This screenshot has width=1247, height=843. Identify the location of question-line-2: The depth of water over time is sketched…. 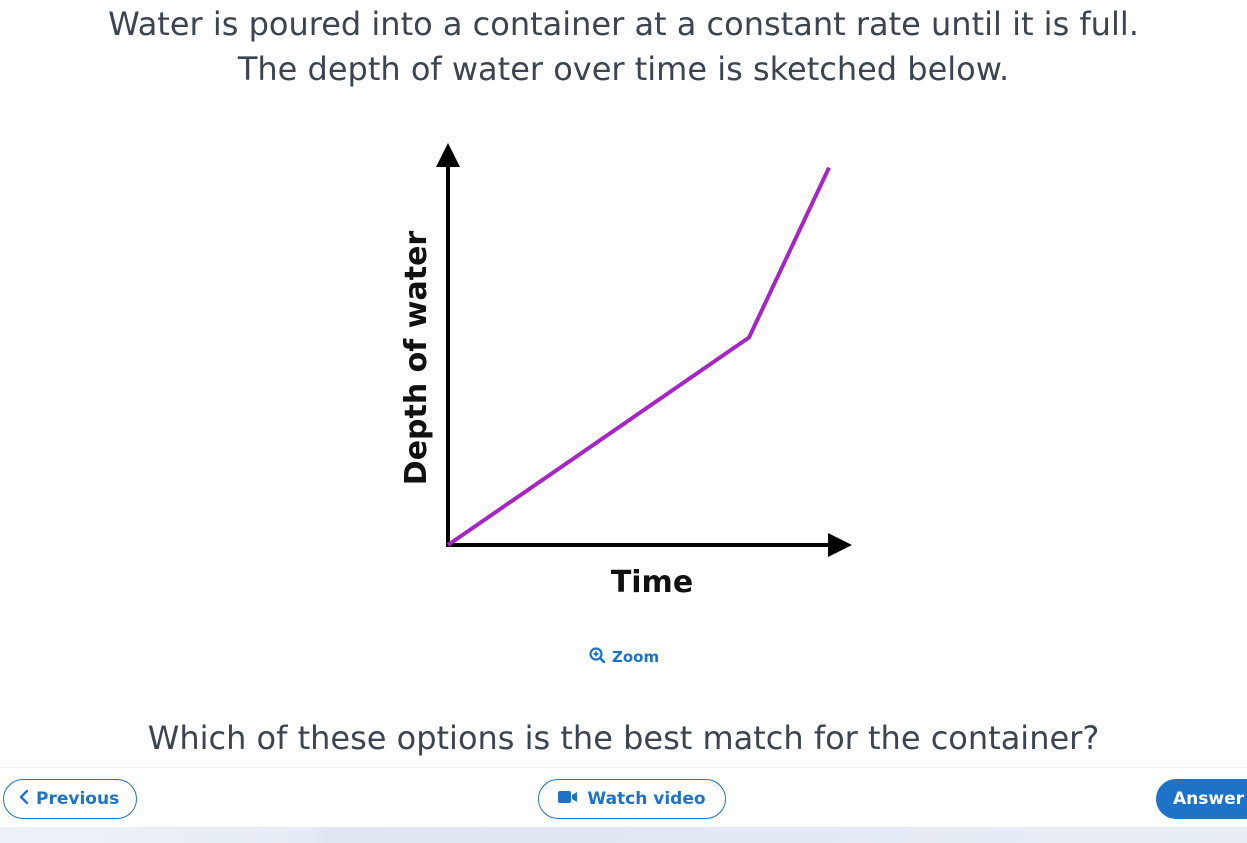
(623, 69).